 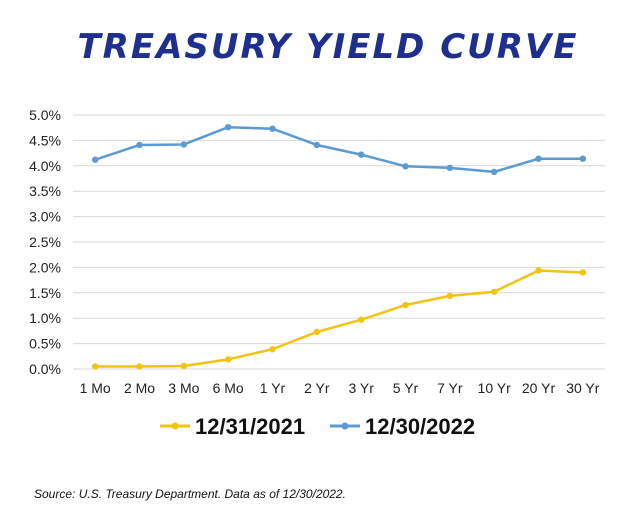 What do you see at coordinates (539, 388) in the screenshot?
I see `x-tick-label: 20 Yr` at bounding box center [539, 388].